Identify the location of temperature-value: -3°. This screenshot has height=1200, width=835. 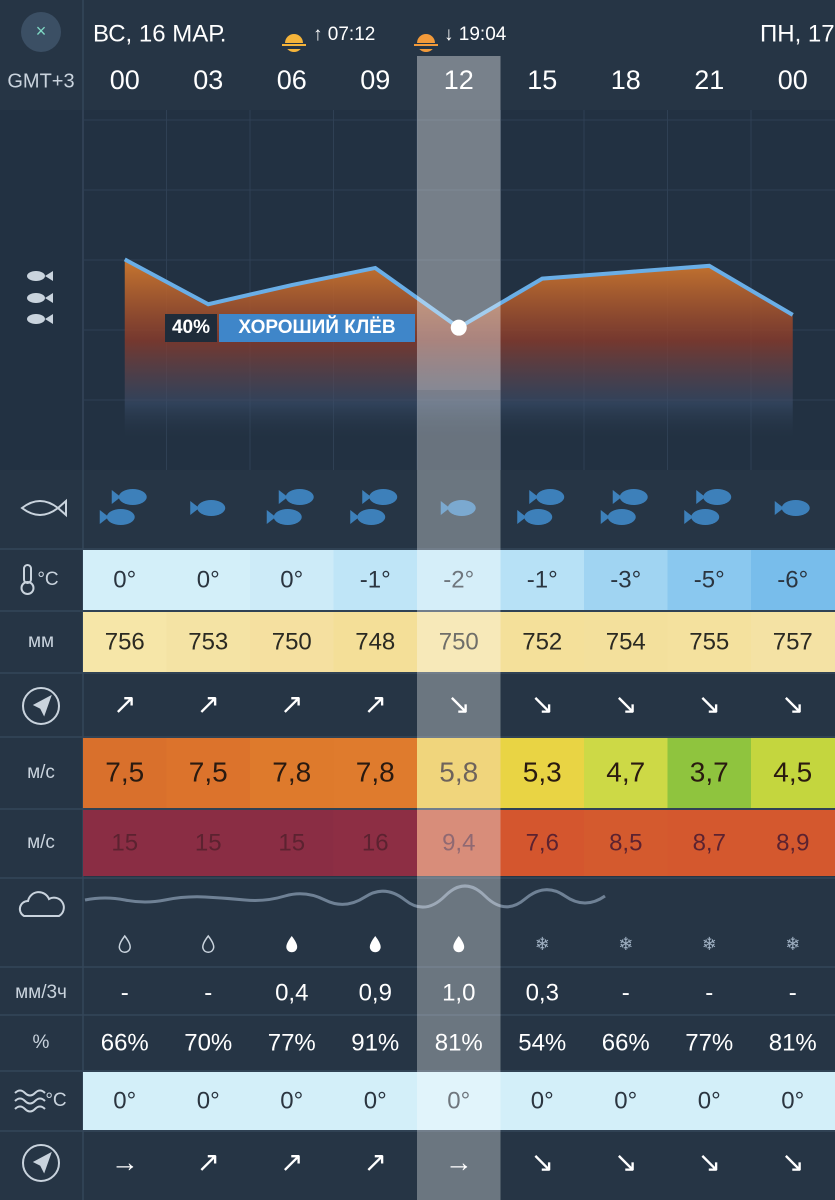
(625, 579).